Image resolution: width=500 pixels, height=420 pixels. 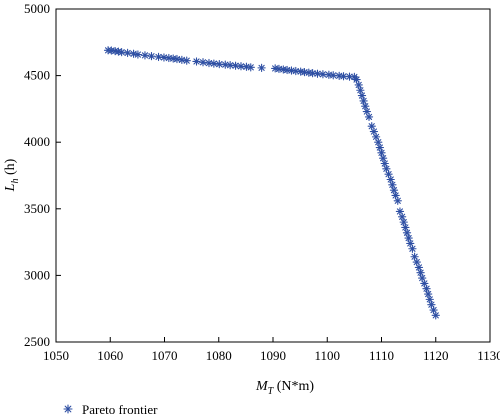 What do you see at coordinates (37, 75) in the screenshot?
I see `y-tick-label: 4500` at bounding box center [37, 75].